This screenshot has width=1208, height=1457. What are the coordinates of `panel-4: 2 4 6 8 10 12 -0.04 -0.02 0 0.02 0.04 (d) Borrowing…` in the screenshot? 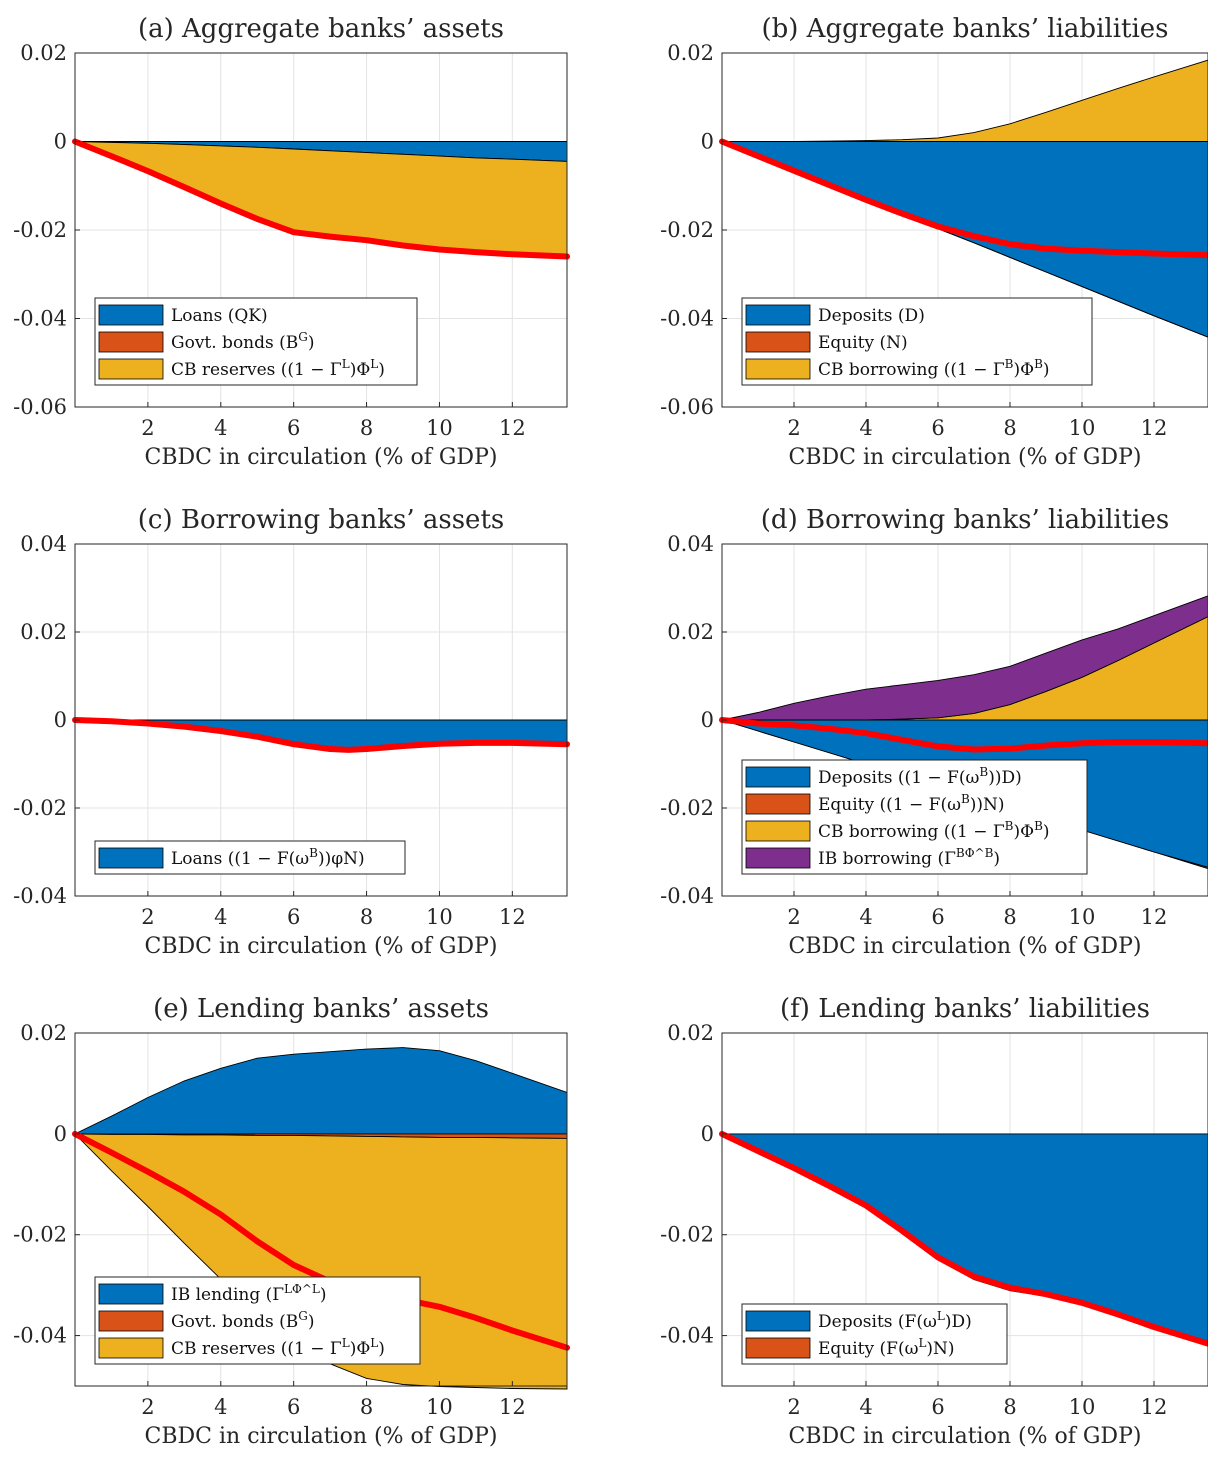 It's located at (934, 732).